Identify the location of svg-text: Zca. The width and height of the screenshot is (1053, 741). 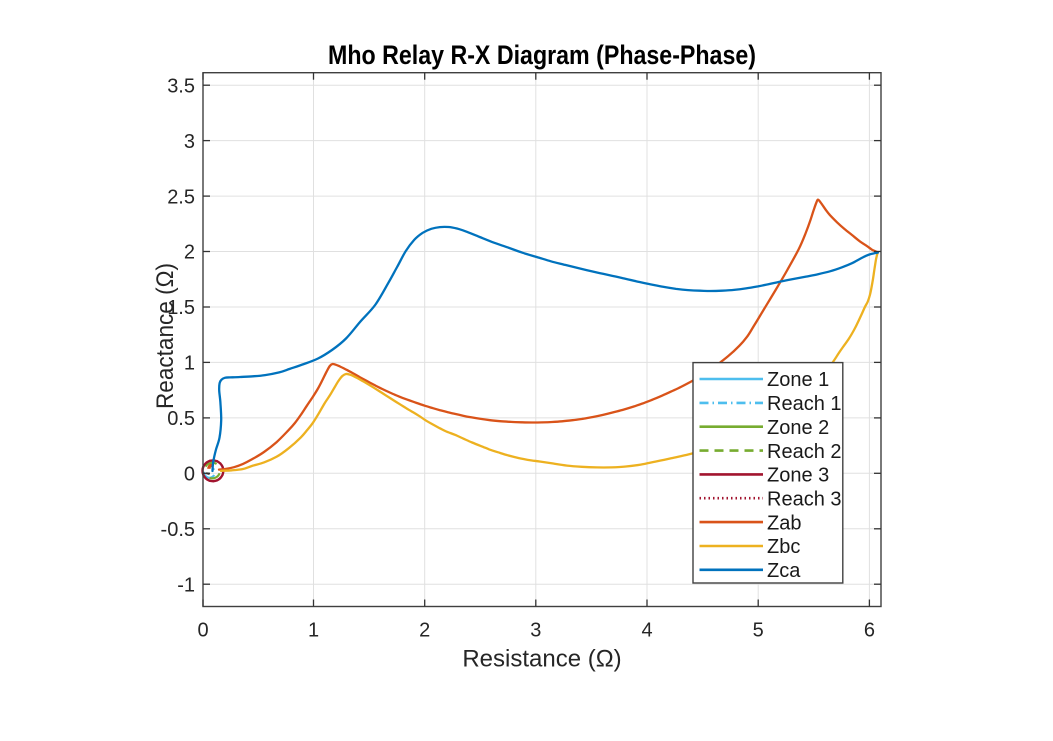
(784, 571).